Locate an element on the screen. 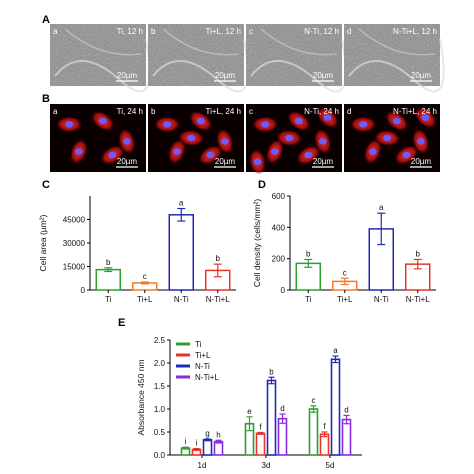 This screenshot has height=474, width=474. image-label: N-Ti+L, 24 h is located at coordinates (415, 111).